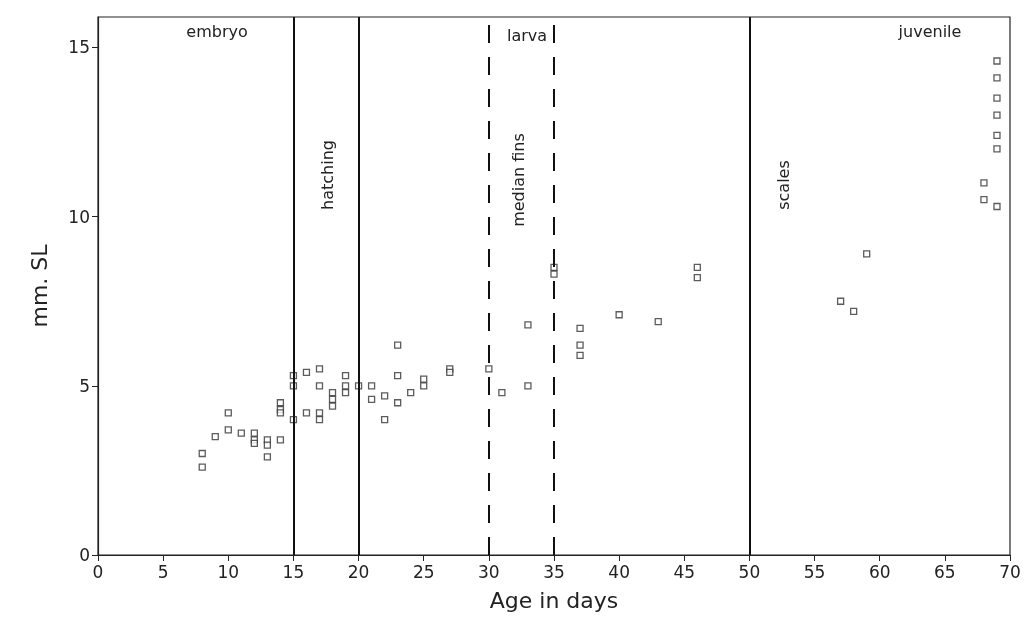 This screenshot has width=1029, height=637. Describe the element at coordinates (84, 555) in the screenshot. I see `y-tick-label: 0` at that location.